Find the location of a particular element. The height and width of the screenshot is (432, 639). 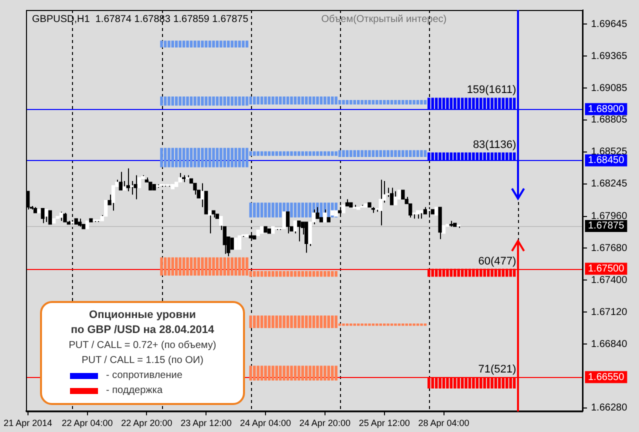

annotation: 71(521) is located at coordinates (497, 370).